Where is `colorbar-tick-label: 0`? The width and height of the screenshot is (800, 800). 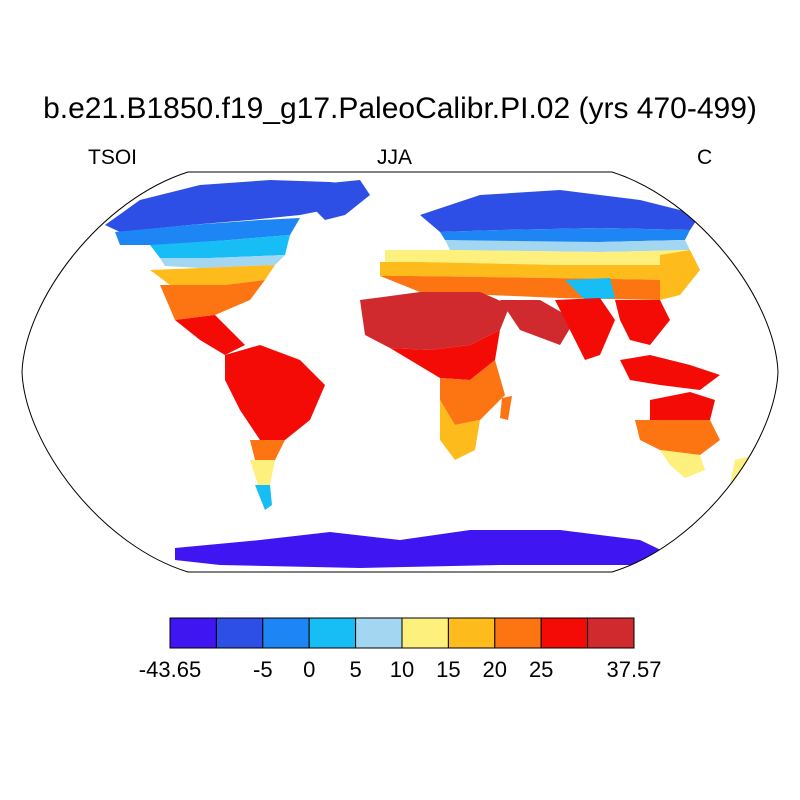 colorbar-tick-label: 0 is located at coordinates (309, 669).